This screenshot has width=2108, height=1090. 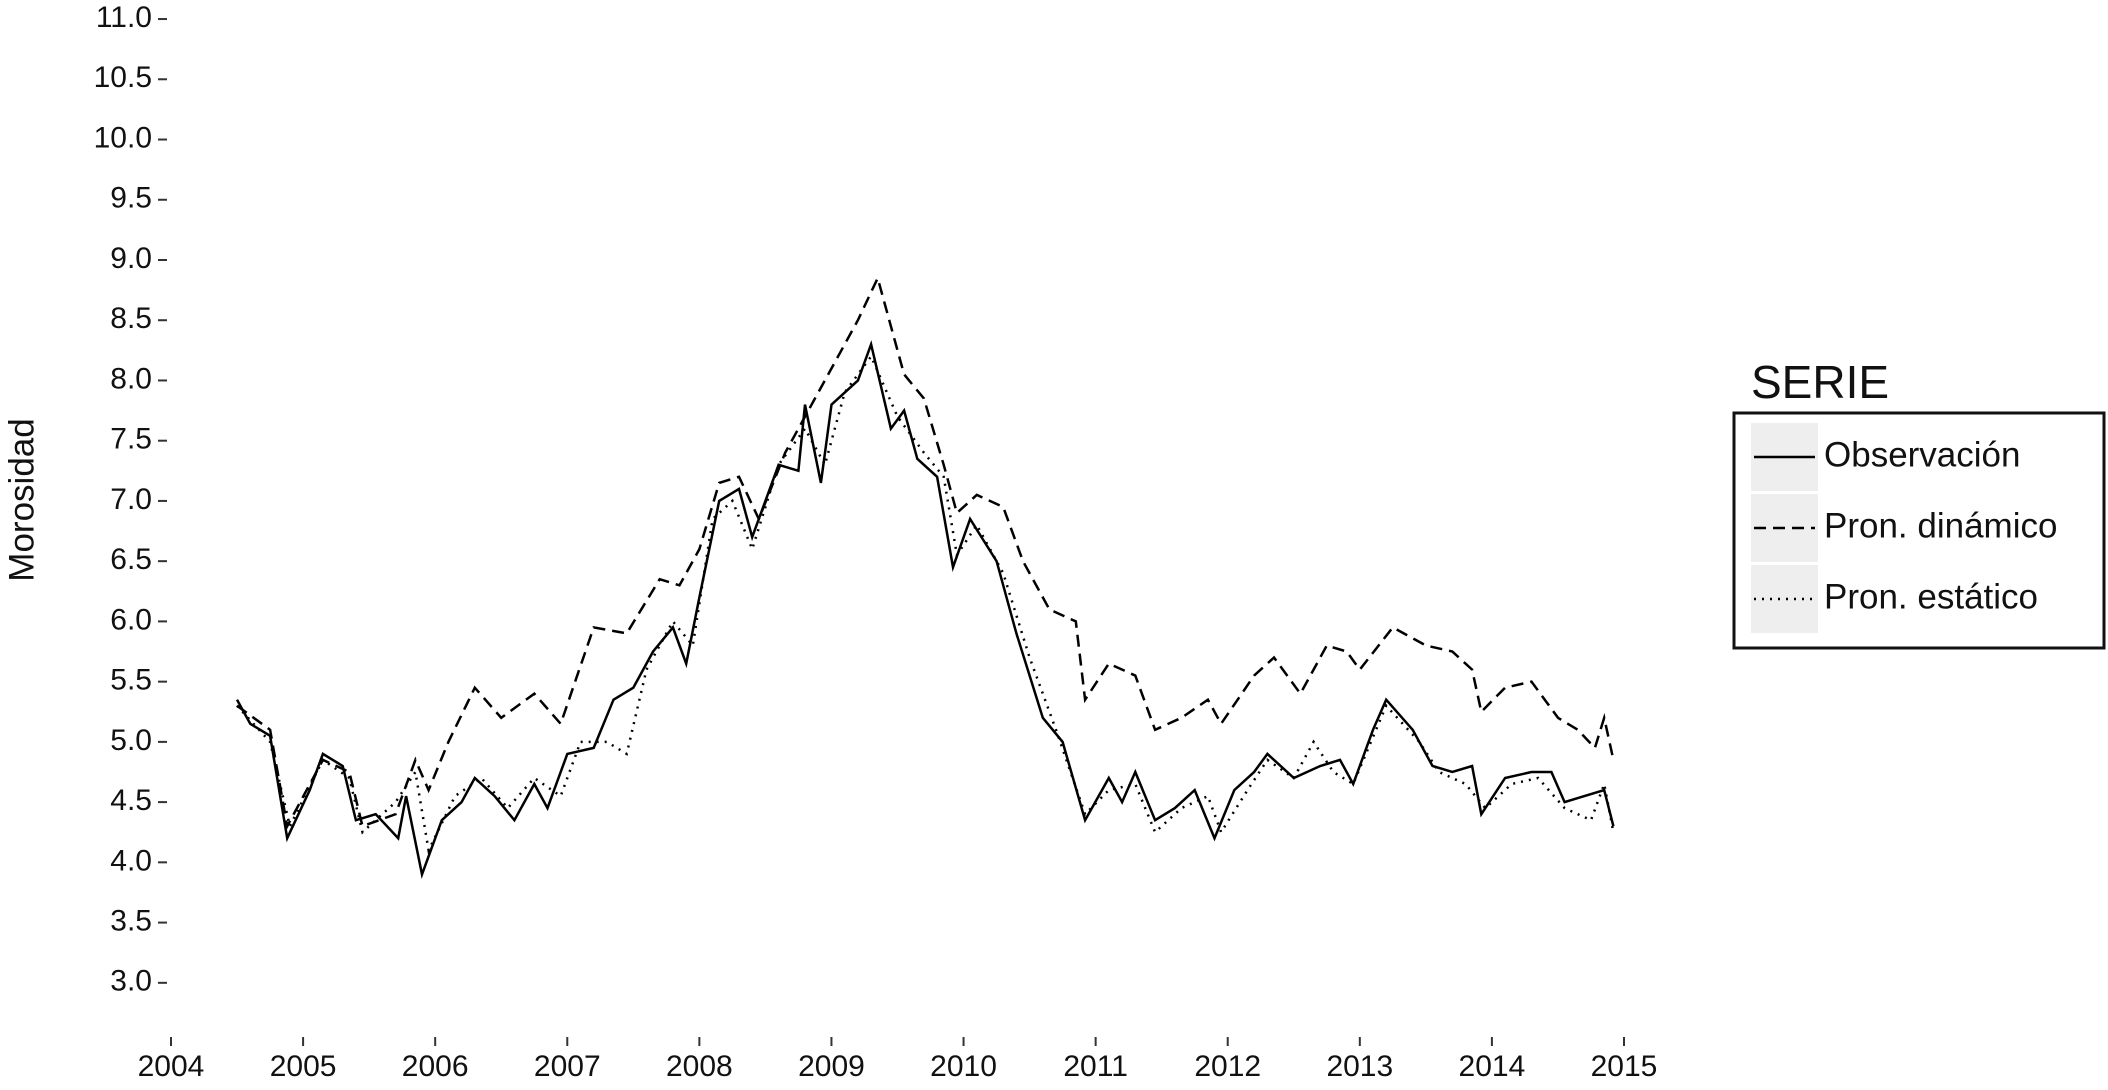 What do you see at coordinates (131, 800) in the screenshot?
I see `y-tick-label: 4.5` at bounding box center [131, 800].